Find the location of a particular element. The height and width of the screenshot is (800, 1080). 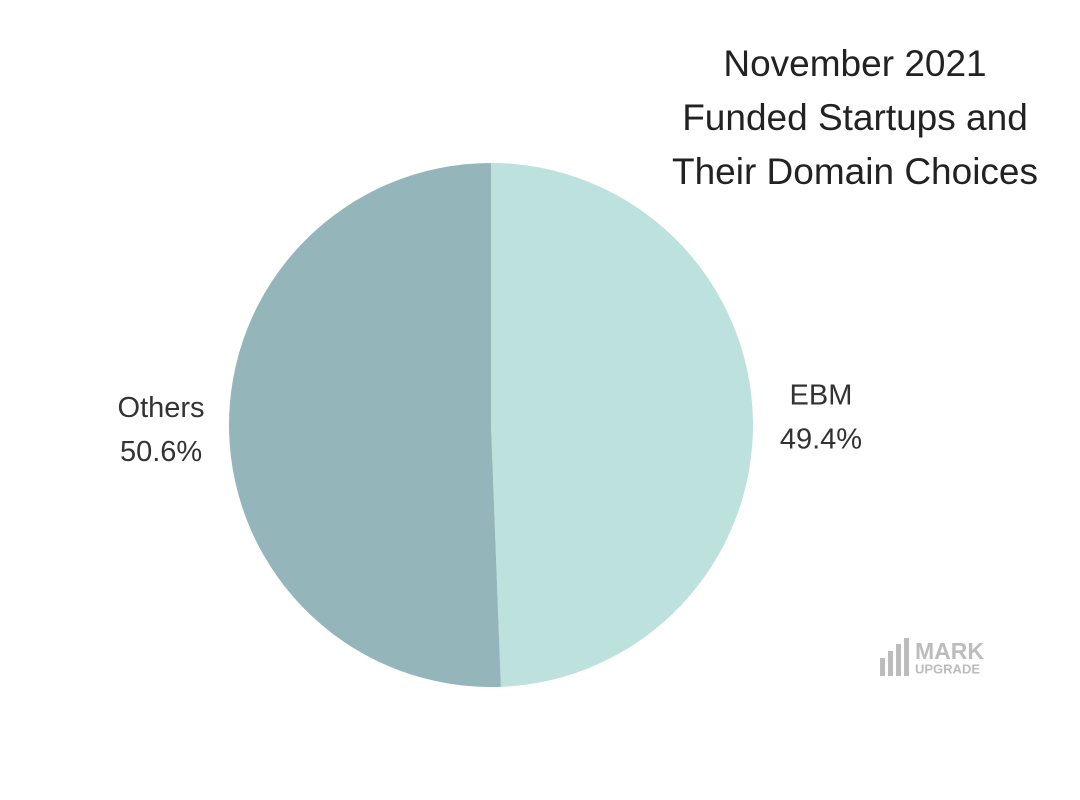

slice-label: EBM is located at coordinates (821, 395).